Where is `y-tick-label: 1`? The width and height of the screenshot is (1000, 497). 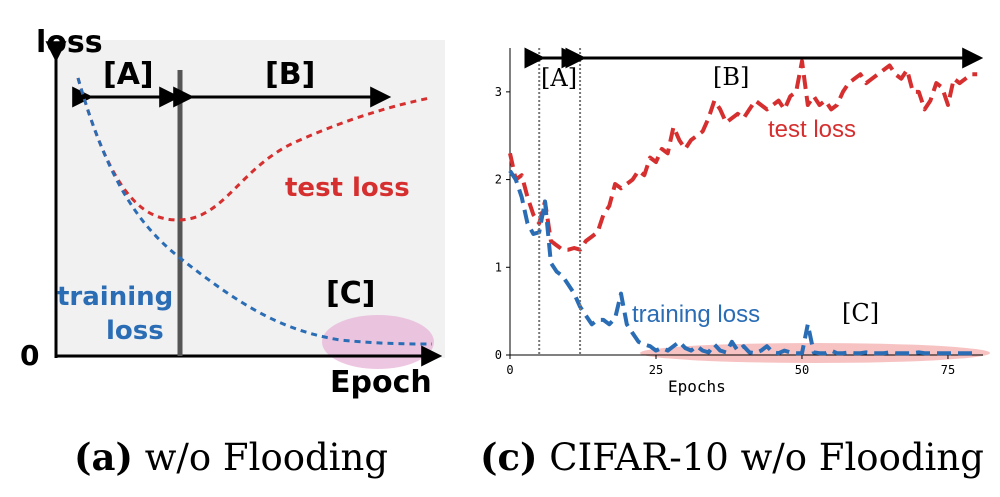 y-tick-label: 1 is located at coordinates (498, 267).